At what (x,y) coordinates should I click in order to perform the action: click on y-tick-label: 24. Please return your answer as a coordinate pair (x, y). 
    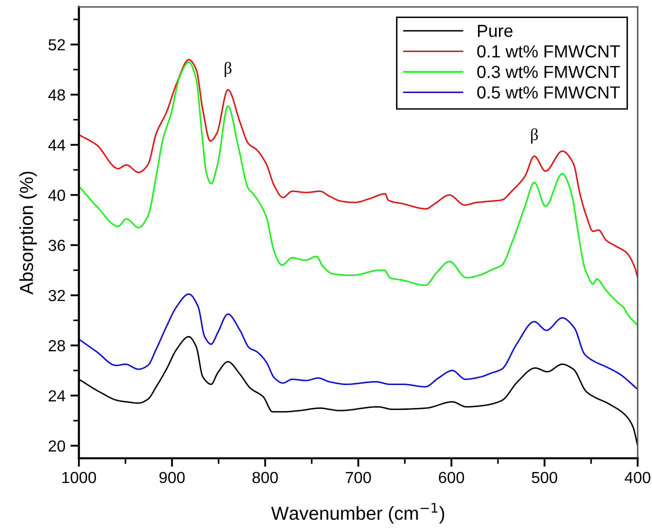
    Looking at the image, I should click on (57, 396).